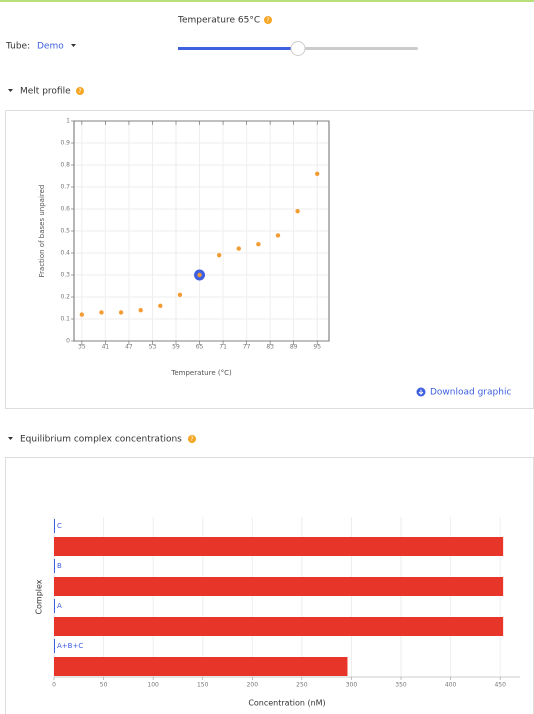 The image size is (534, 714). I want to click on category-label: A, so click(59, 606).